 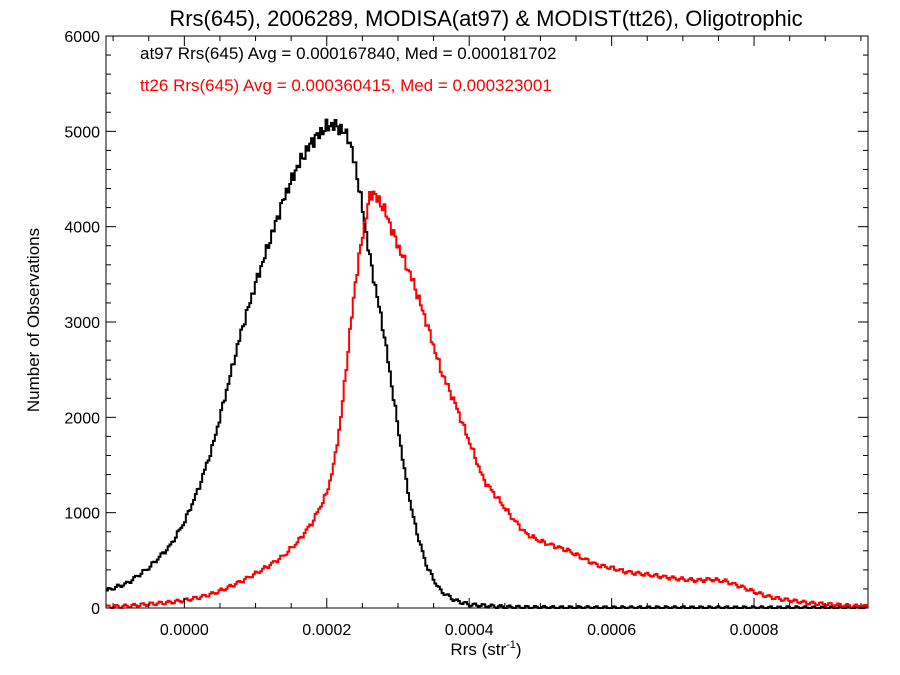 What do you see at coordinates (511, 645) in the screenshot?
I see `x-axis-label-superscript: -1` at bounding box center [511, 645].